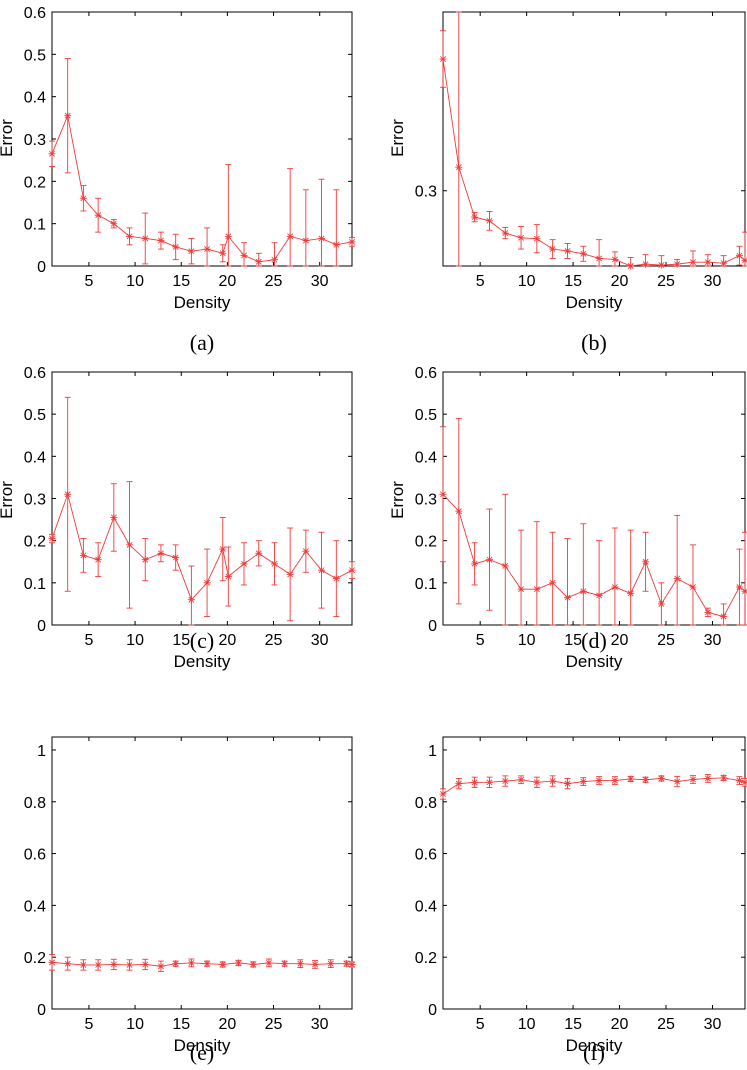 This screenshot has width=747, height=1070. What do you see at coordinates (594, 1052) in the screenshot?
I see `subfigure-caption: (f)` at bounding box center [594, 1052].